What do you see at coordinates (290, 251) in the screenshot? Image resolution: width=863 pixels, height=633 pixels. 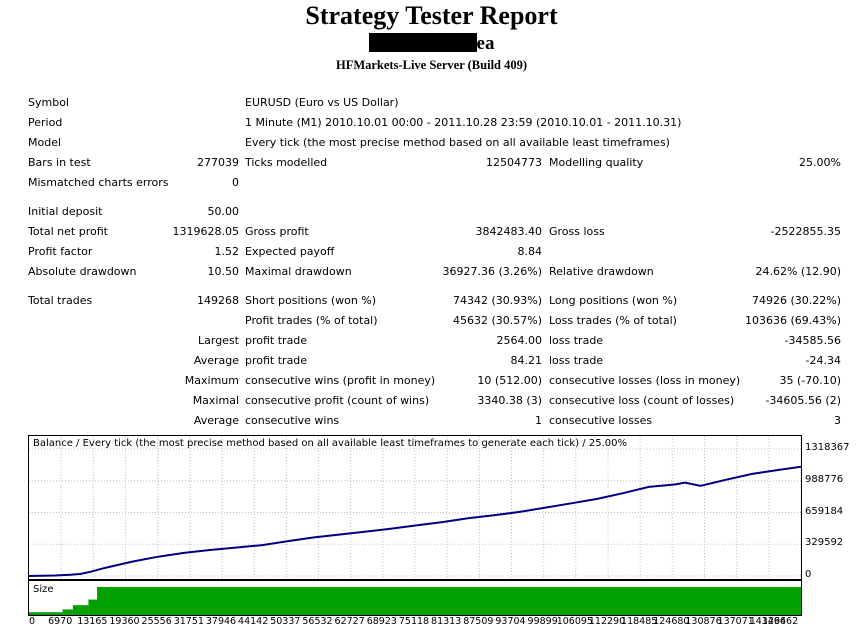 I see `expected-payoff-label: Expected payoff` at bounding box center [290, 251].